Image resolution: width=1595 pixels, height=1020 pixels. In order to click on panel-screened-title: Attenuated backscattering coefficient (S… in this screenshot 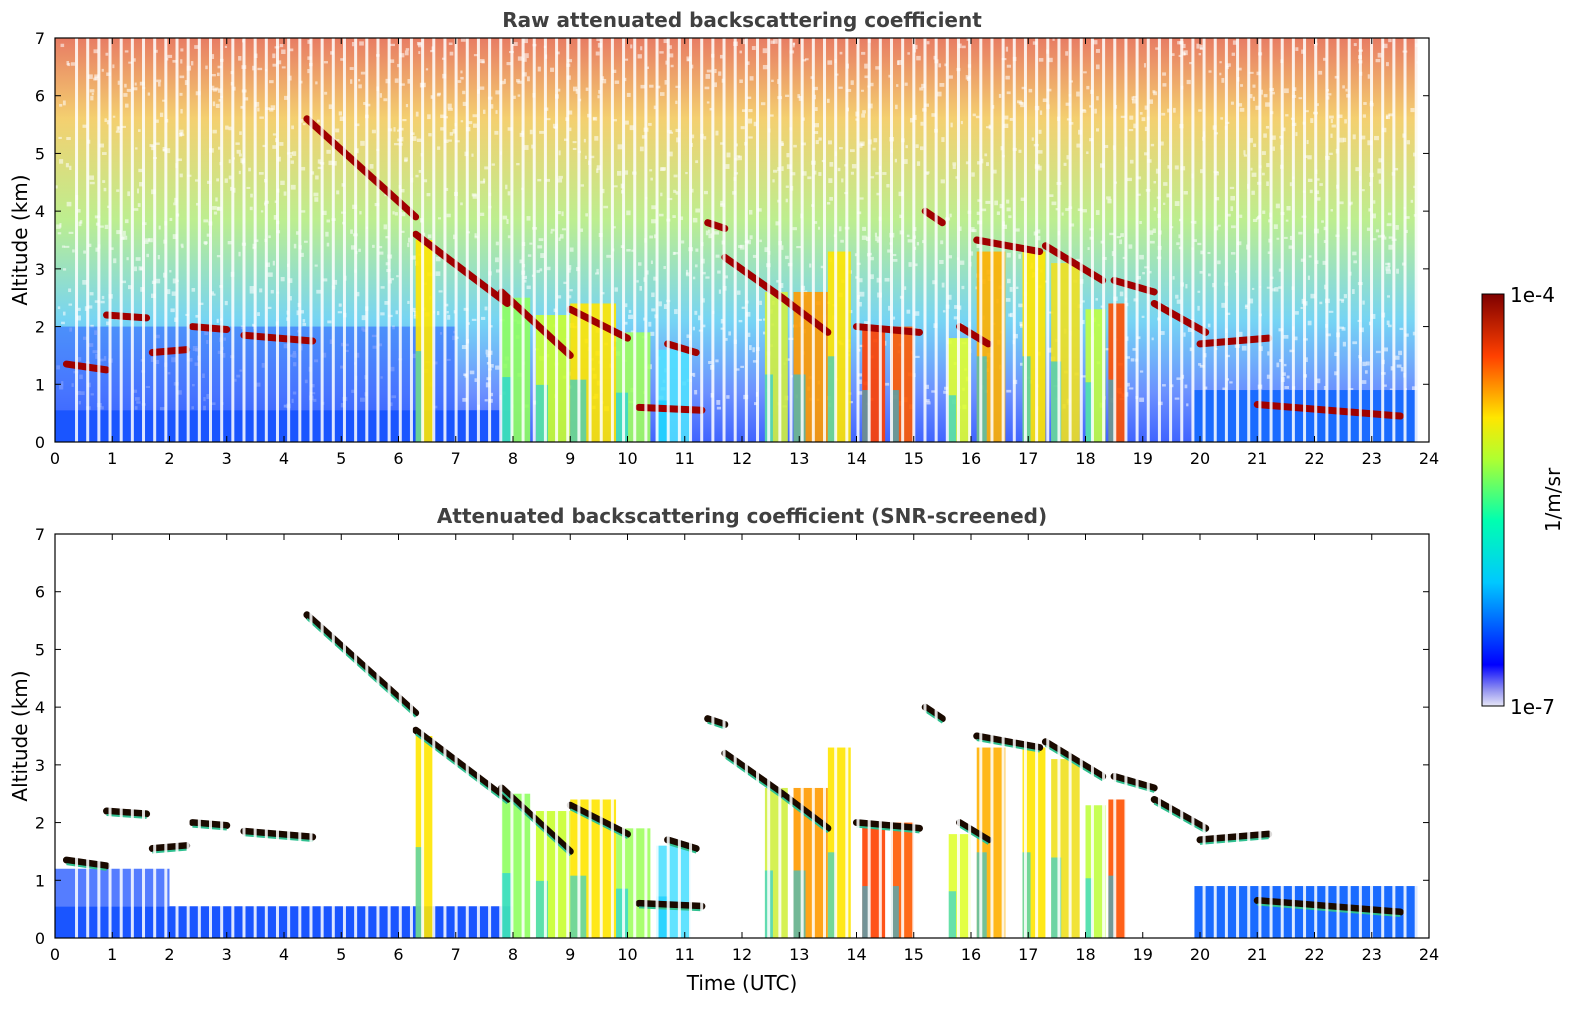, I will do `click(742, 516)`.